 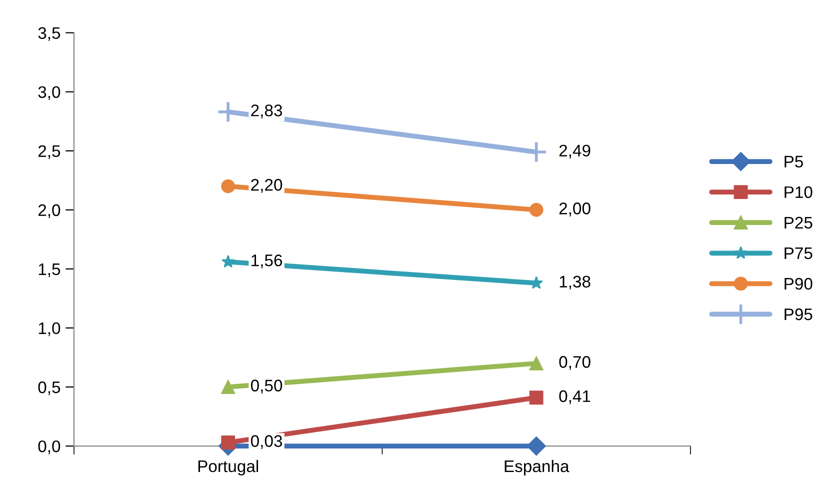 I want to click on y-tick-label: 0,5, so click(x=49, y=388).